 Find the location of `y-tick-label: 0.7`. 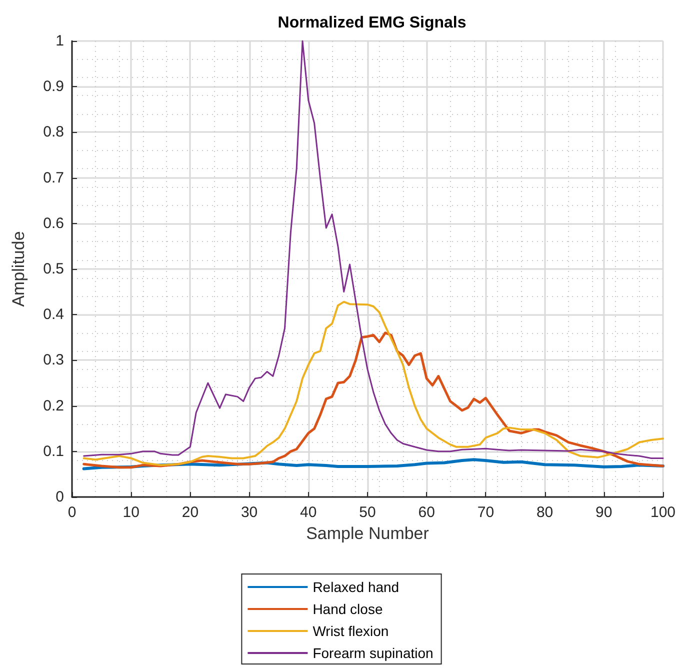

y-tick-label: 0.7 is located at coordinates (53, 177).